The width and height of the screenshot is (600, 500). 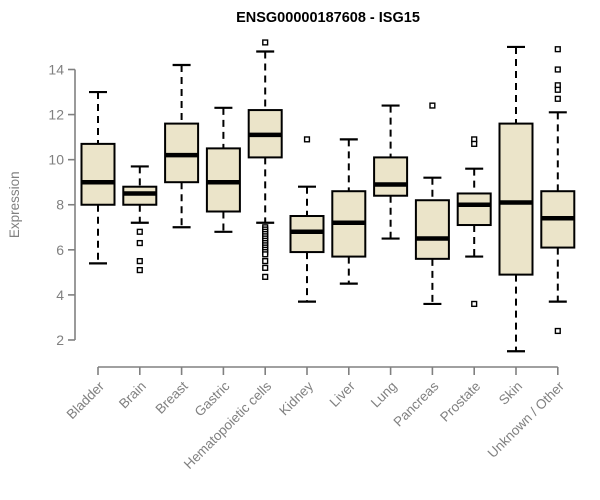 I want to click on x-tick-label: Pancreas, so click(x=416, y=403).